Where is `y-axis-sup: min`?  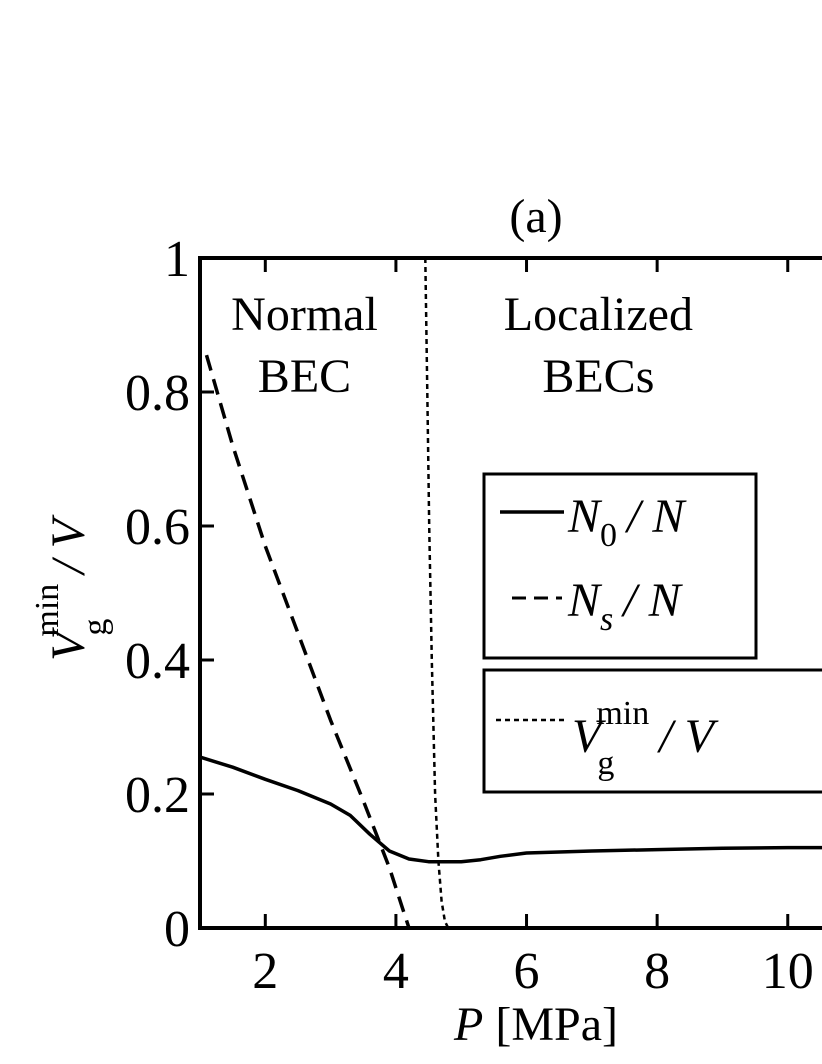 y-axis-sup: min is located at coordinates (47, 610).